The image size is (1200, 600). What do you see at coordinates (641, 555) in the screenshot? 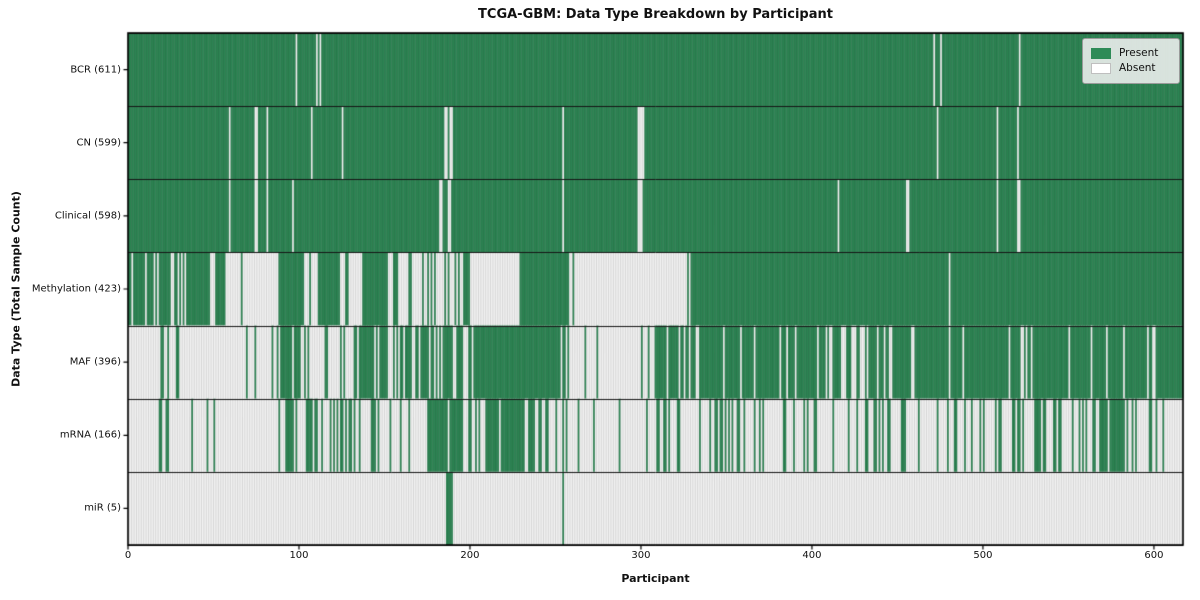
I see `x-tick-label-300: 300` at bounding box center [641, 555].